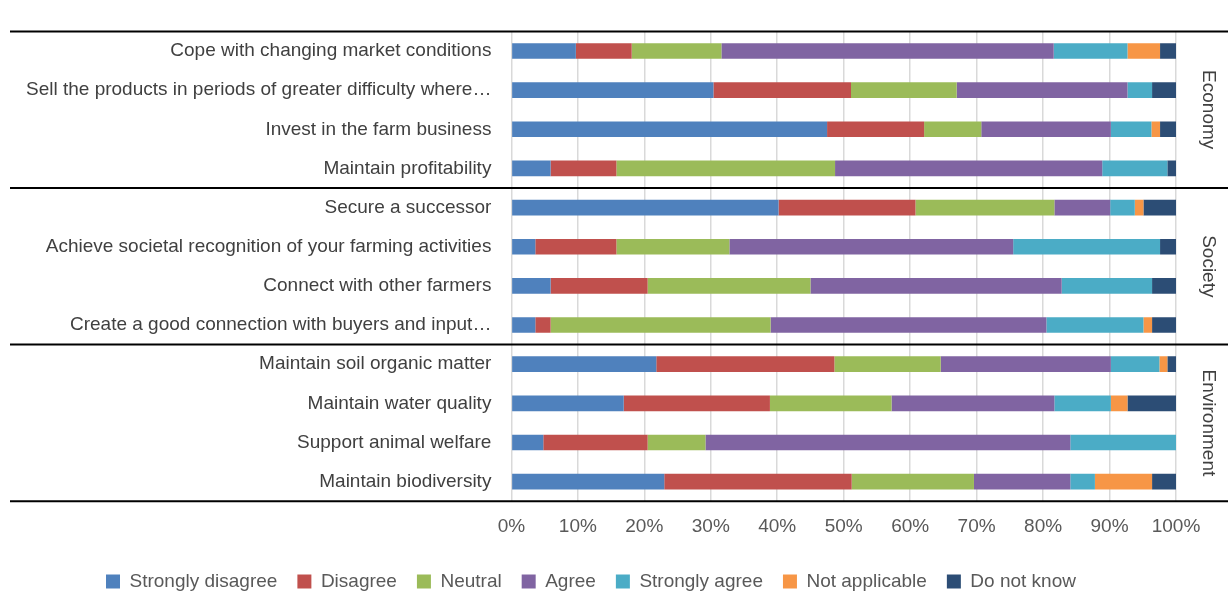  What do you see at coordinates (1023, 580) in the screenshot?
I see `legend-label: Do not know` at bounding box center [1023, 580].